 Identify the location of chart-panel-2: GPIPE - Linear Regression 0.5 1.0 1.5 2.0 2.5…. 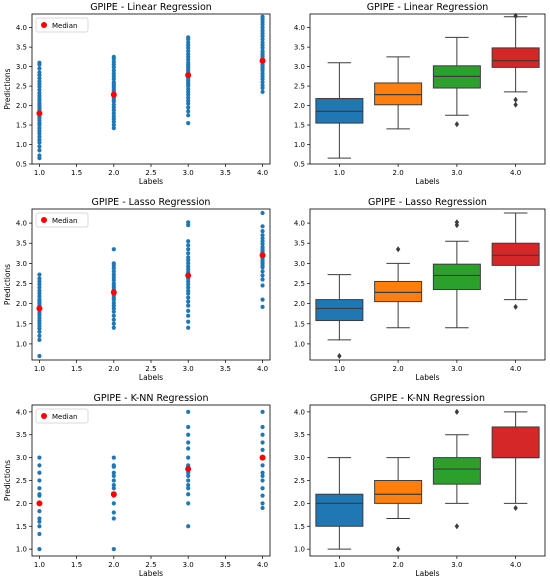
(420, 94).